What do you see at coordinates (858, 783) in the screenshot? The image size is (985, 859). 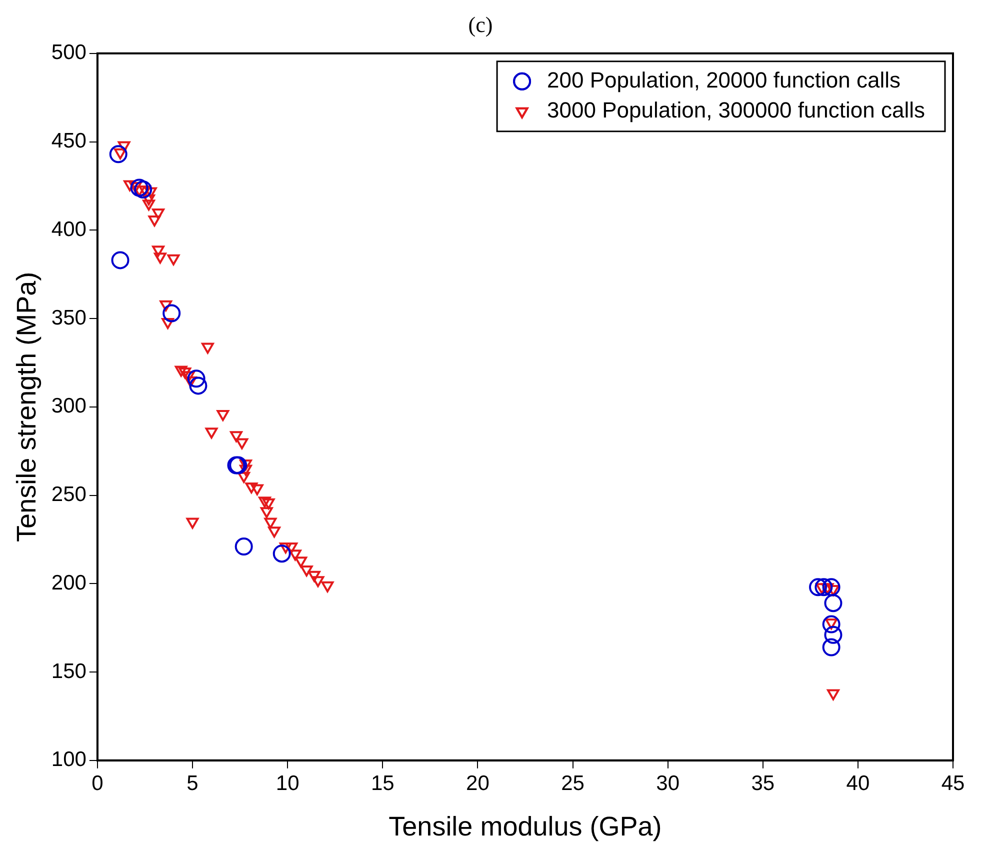 I see `x-tick-label: 40` at bounding box center [858, 783].